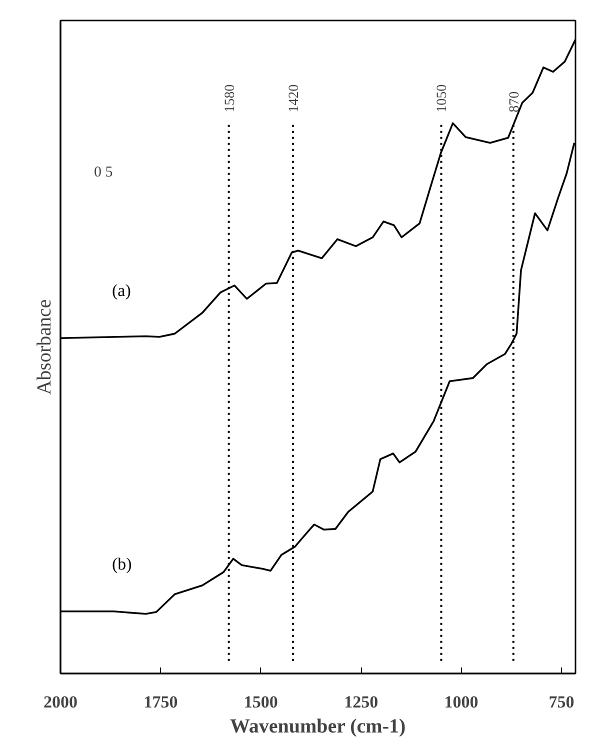 The image size is (600, 743). I want to click on x-tick-label: 2000, so click(61, 702).